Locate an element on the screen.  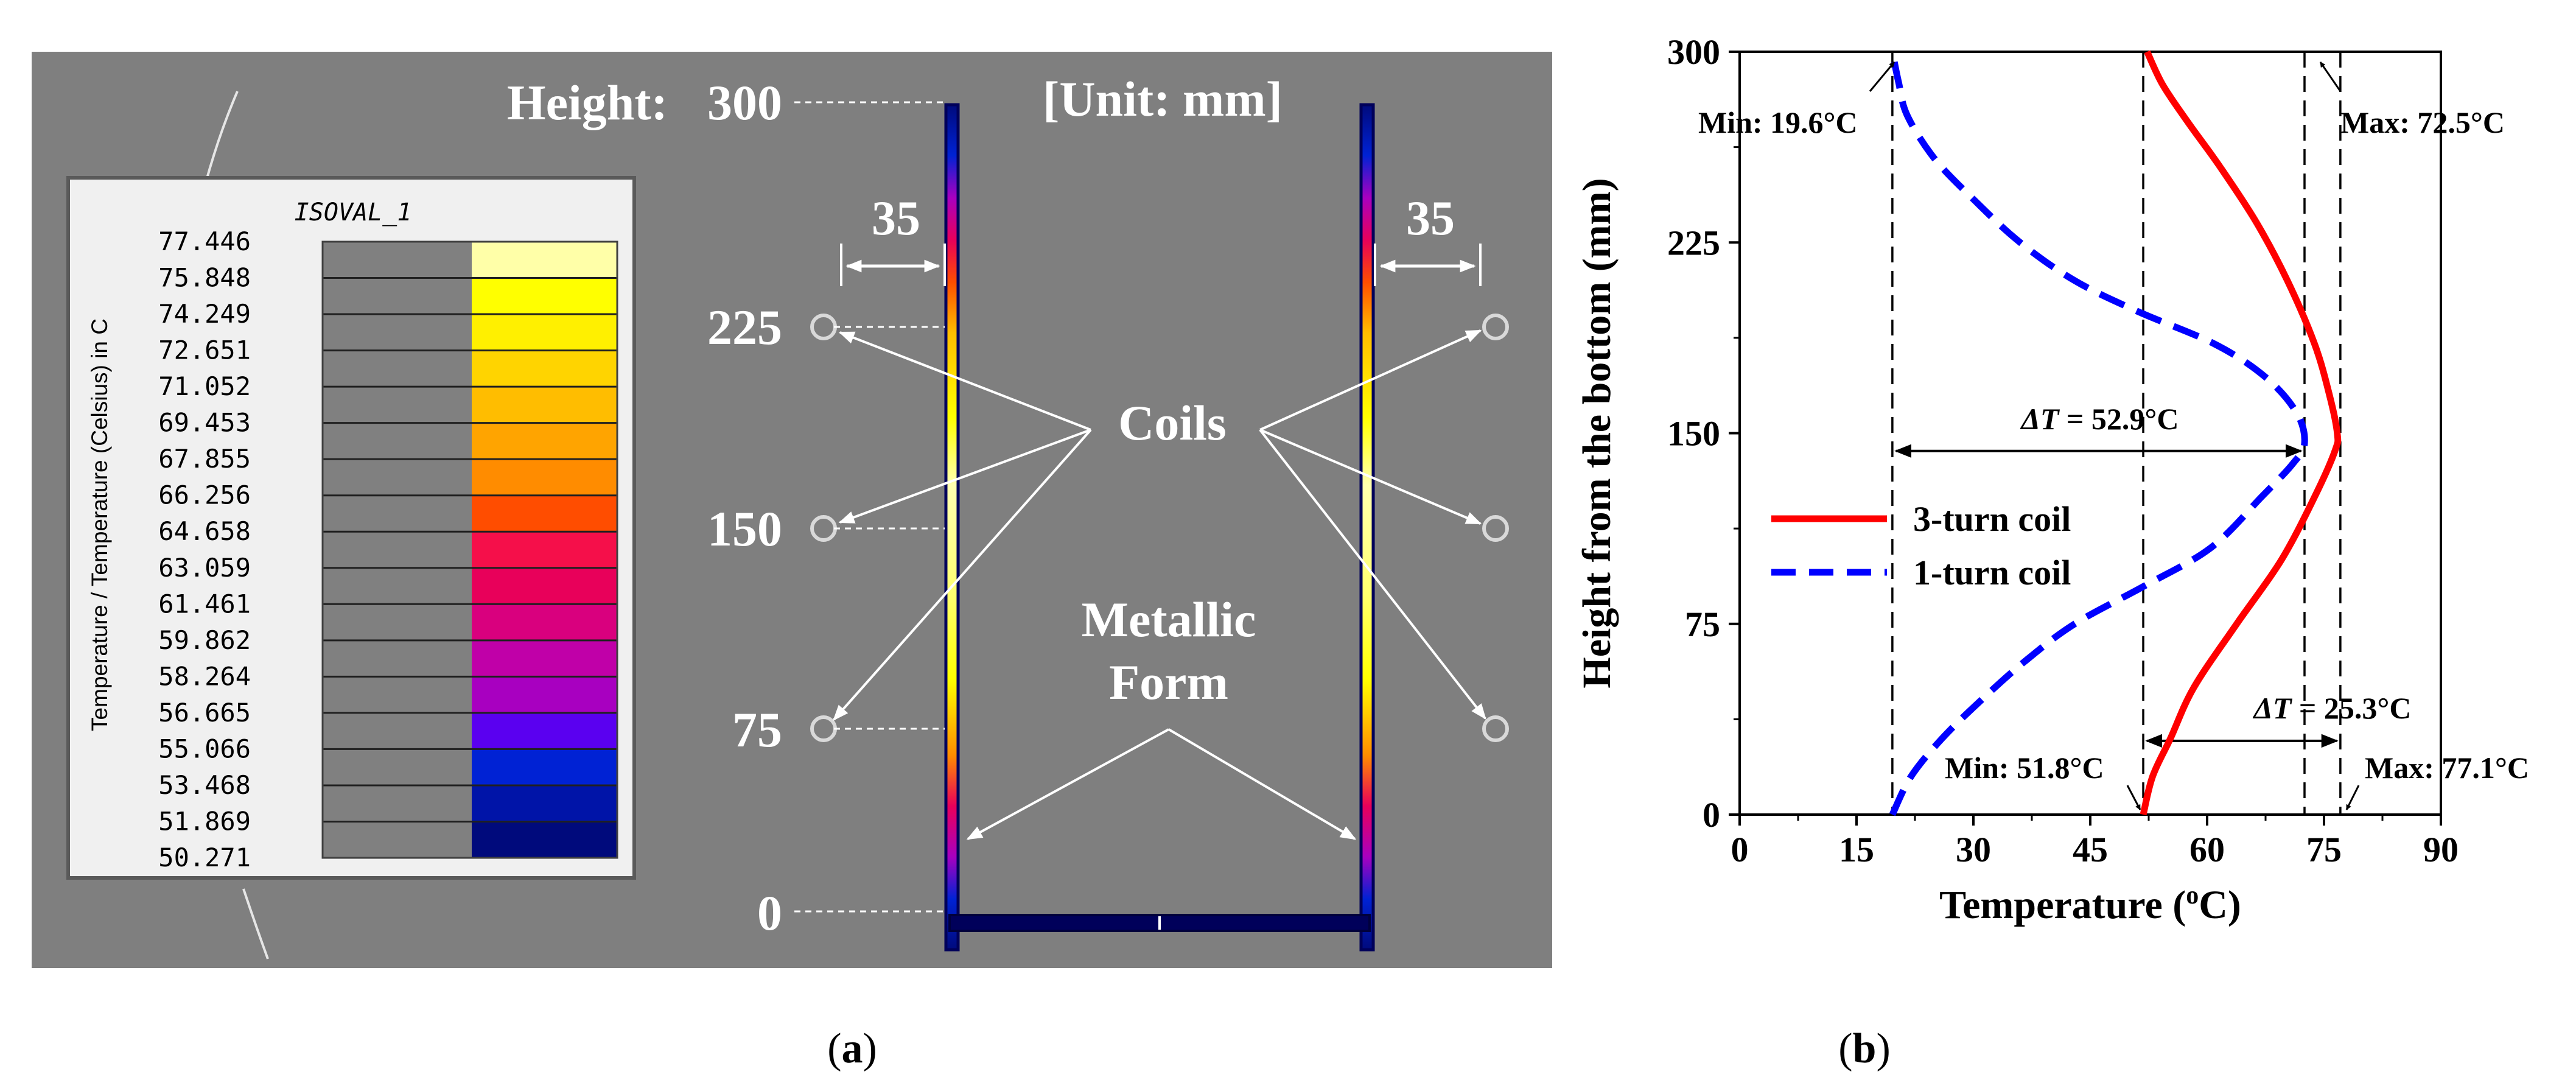
y-tick-label: 0 is located at coordinates (1711, 815).